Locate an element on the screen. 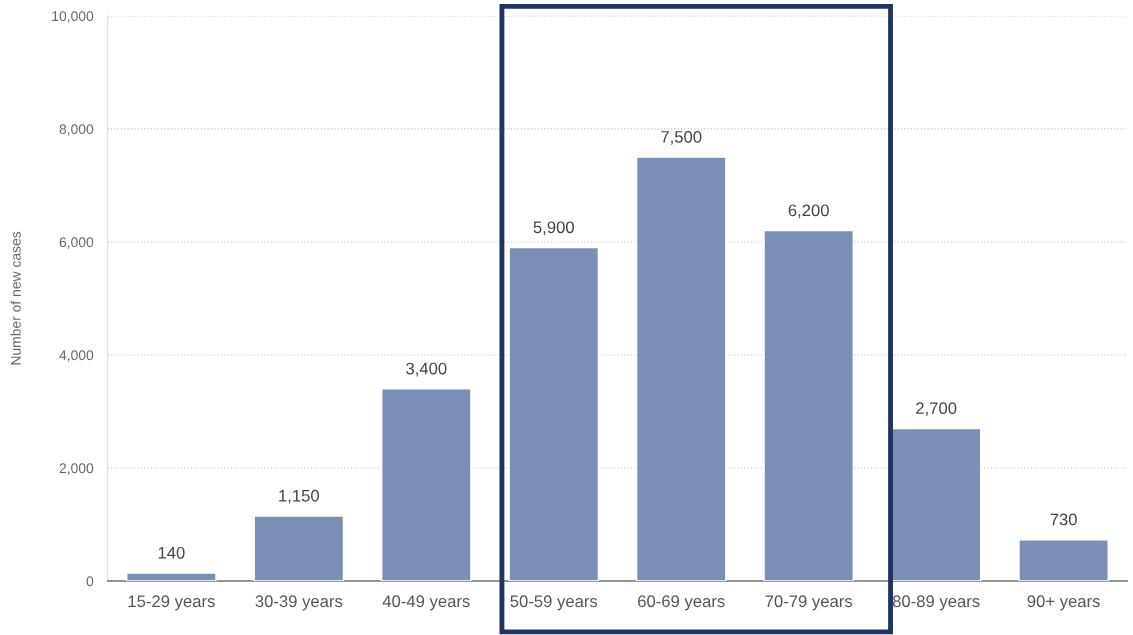 The width and height of the screenshot is (1133, 635). y-tick-label: 2,000 is located at coordinates (76, 469).